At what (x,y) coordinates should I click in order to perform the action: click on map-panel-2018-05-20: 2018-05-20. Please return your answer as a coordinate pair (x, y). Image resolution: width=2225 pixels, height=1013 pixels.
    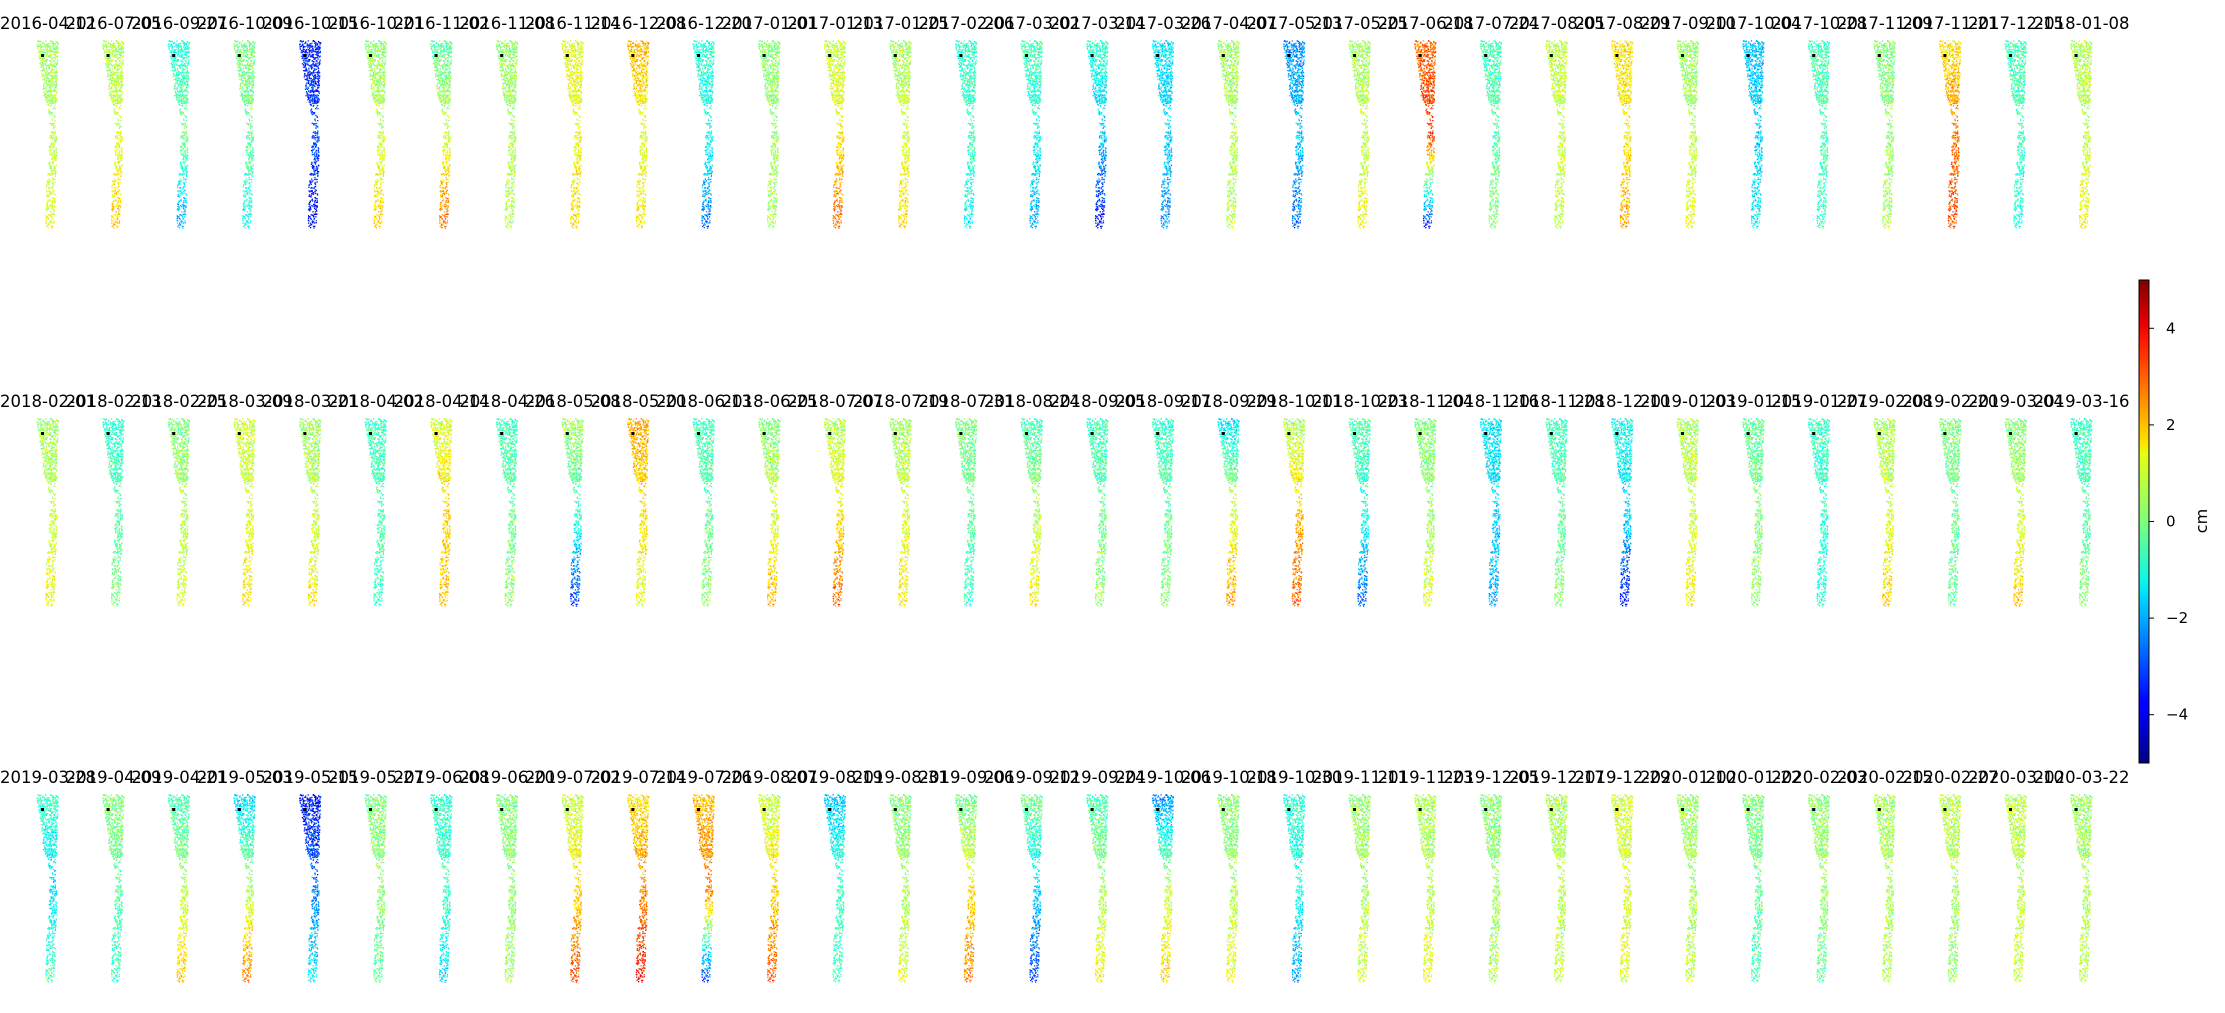
    Looking at the image, I should click on (638, 499).